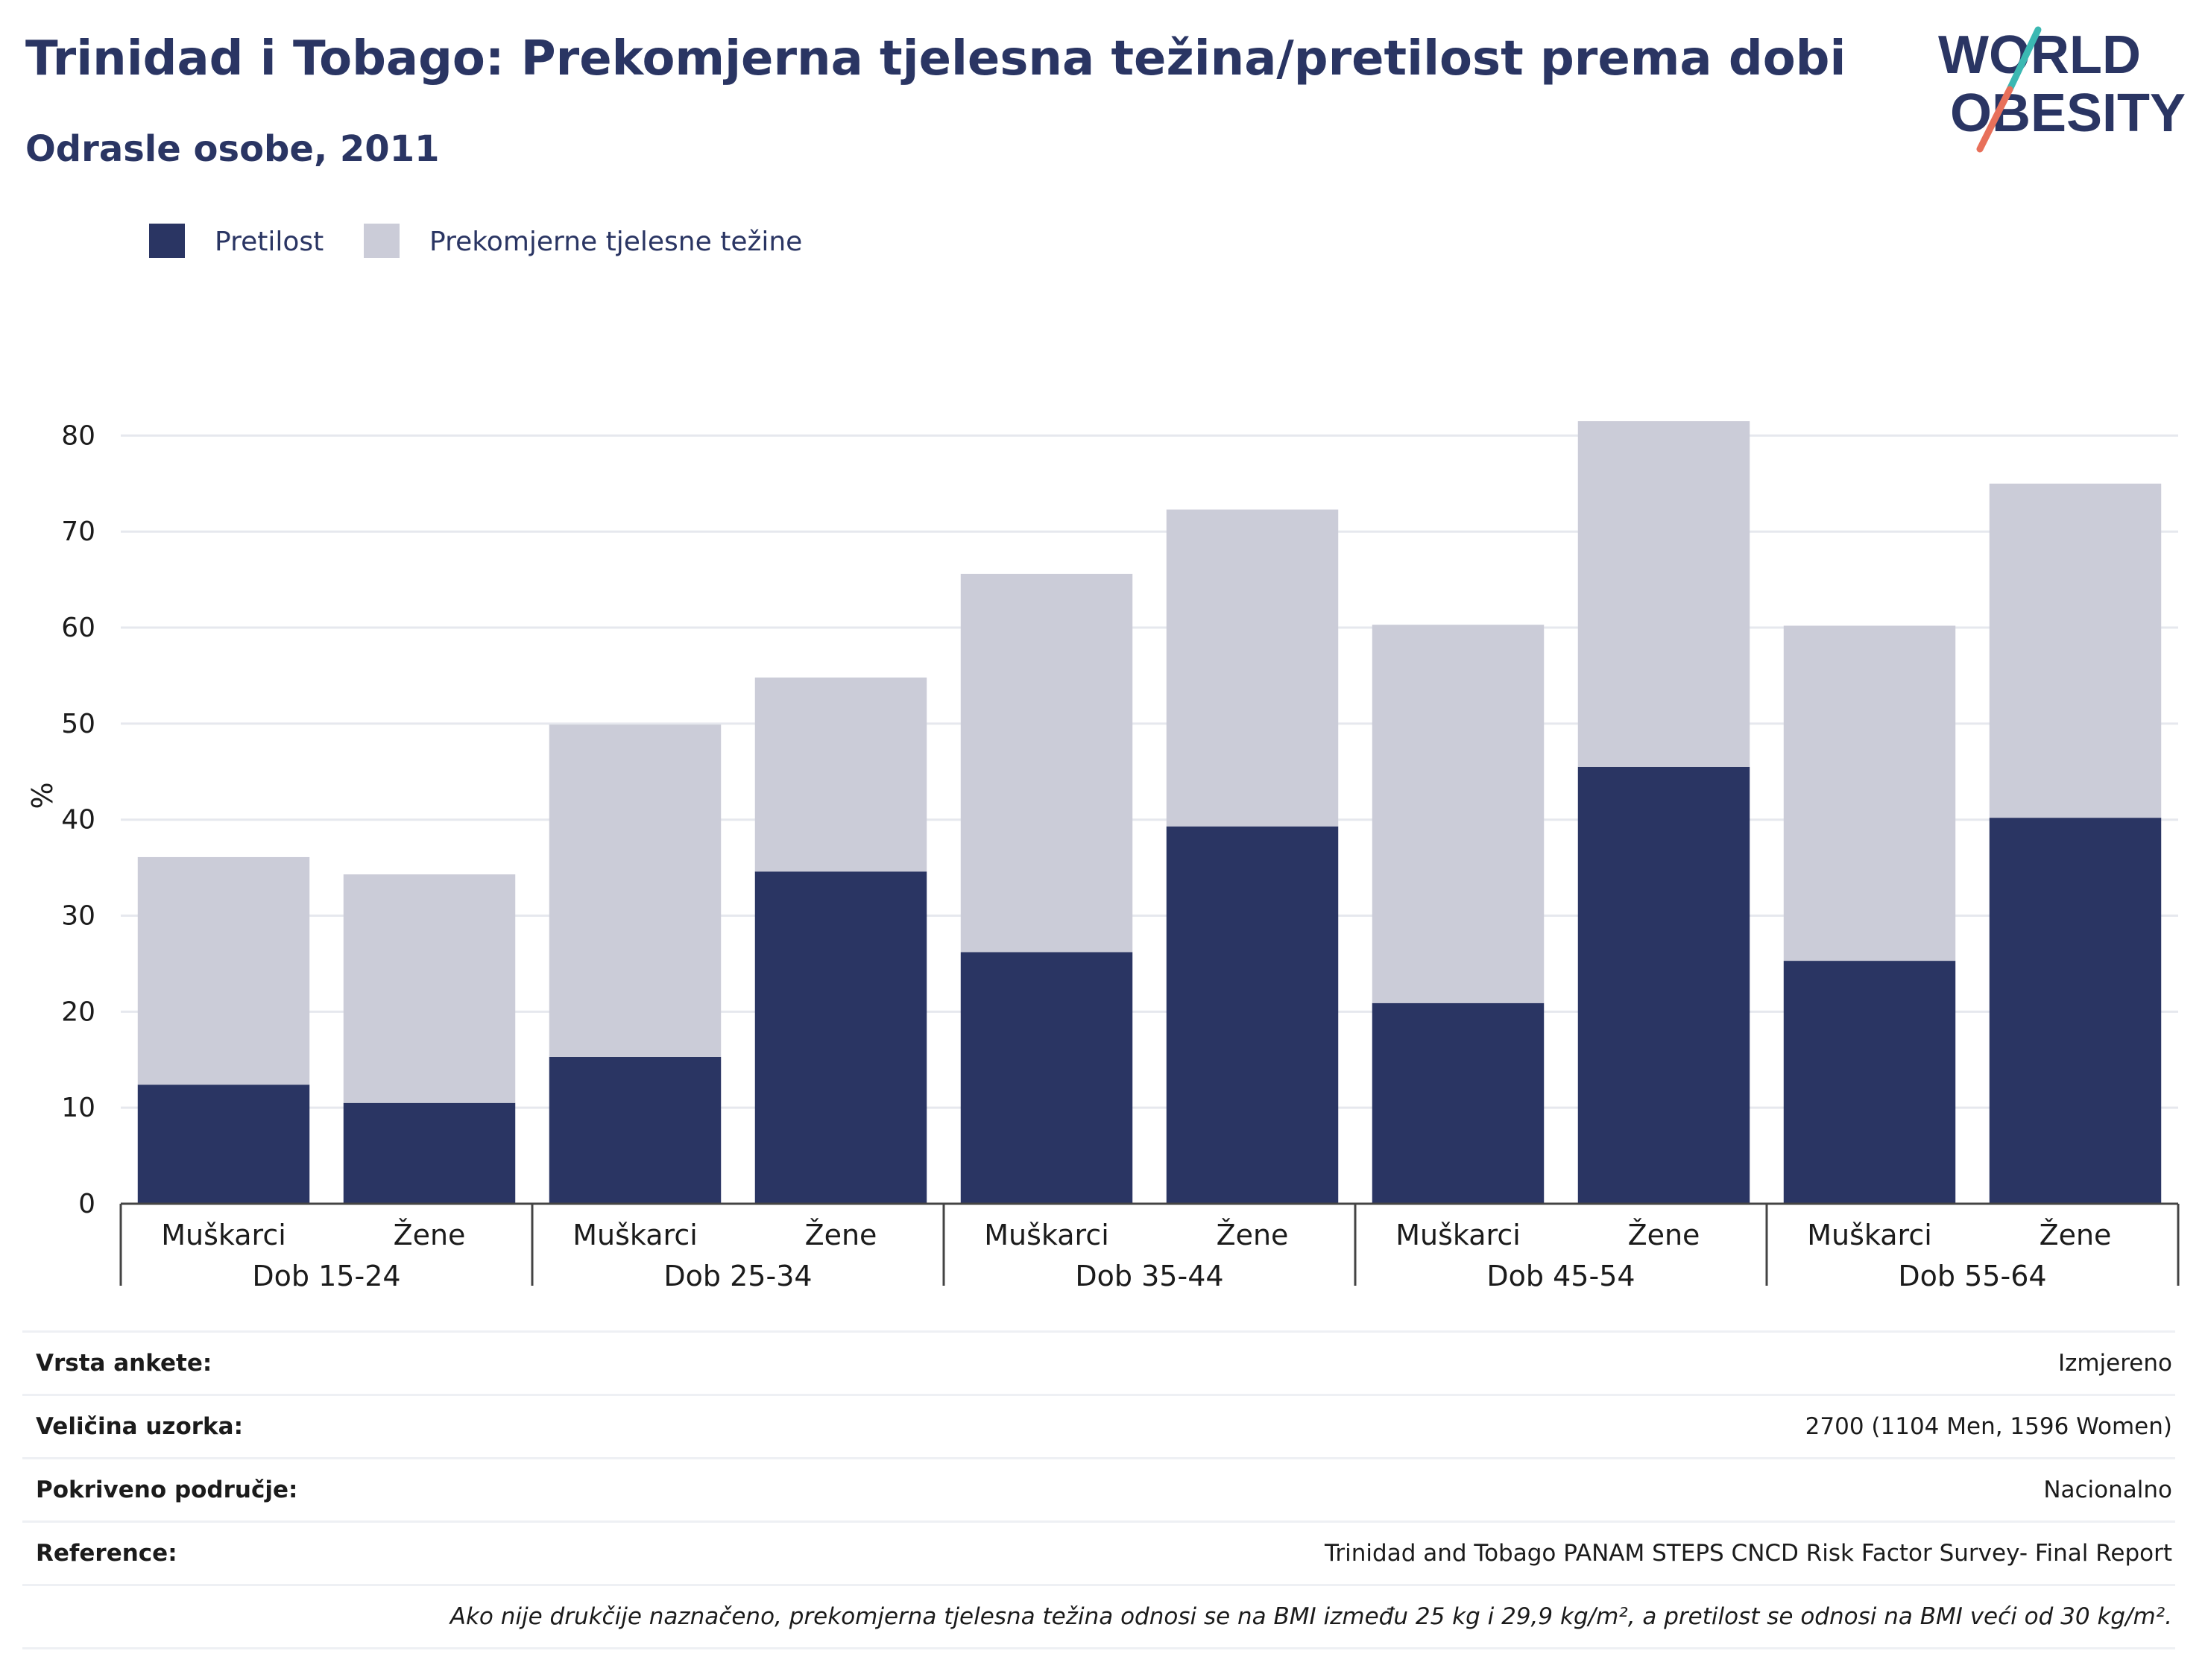 The width and height of the screenshot is (2205, 1680). Describe the element at coordinates (1560, 1276) in the screenshot. I see `group-label: Dob 45-54` at that location.